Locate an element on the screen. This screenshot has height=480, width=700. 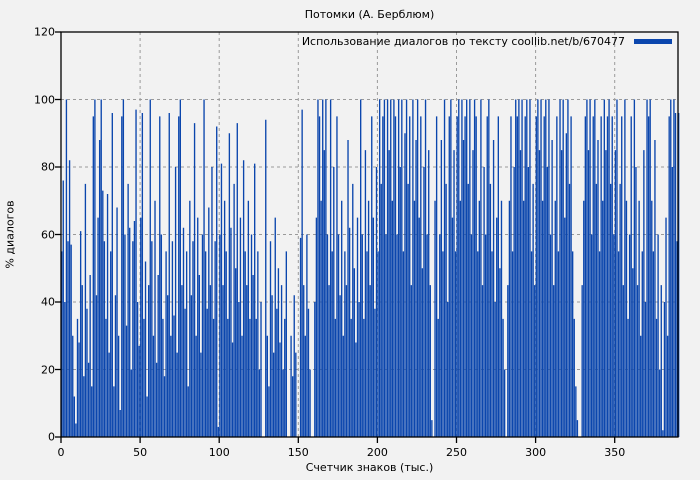
y-axis-title: % диалогов is located at coordinates (10, 234).